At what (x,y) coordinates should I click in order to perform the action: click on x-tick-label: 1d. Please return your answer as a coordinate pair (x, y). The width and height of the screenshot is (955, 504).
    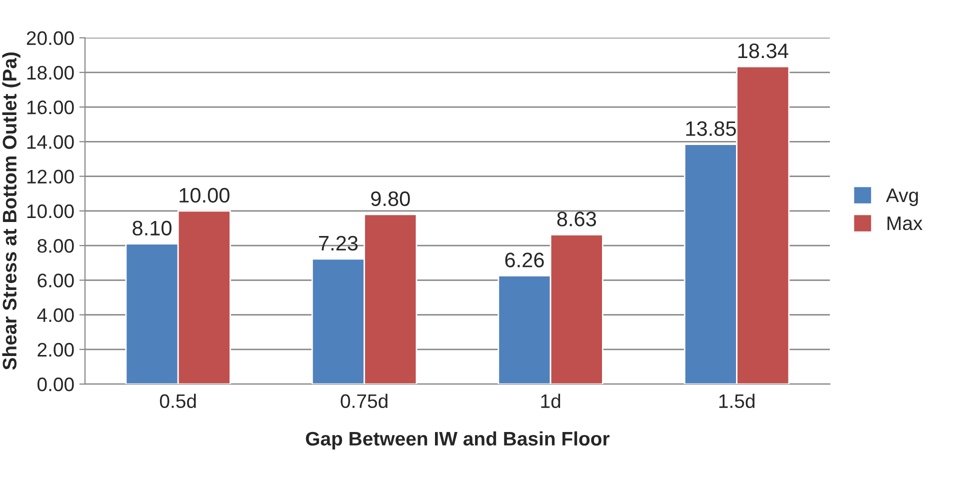
    Looking at the image, I should click on (550, 401).